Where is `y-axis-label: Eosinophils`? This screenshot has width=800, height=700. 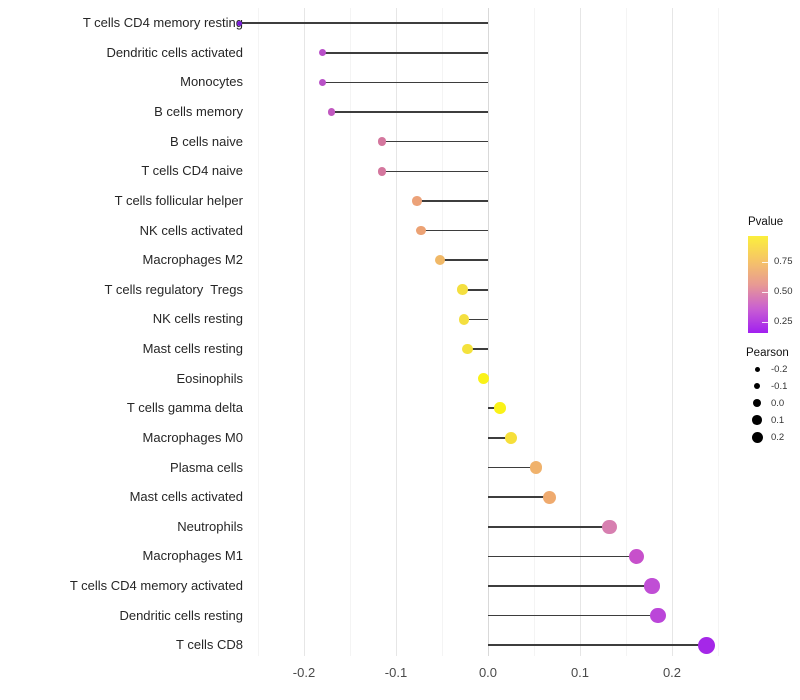
y-axis-label: Eosinophils is located at coordinates (210, 378).